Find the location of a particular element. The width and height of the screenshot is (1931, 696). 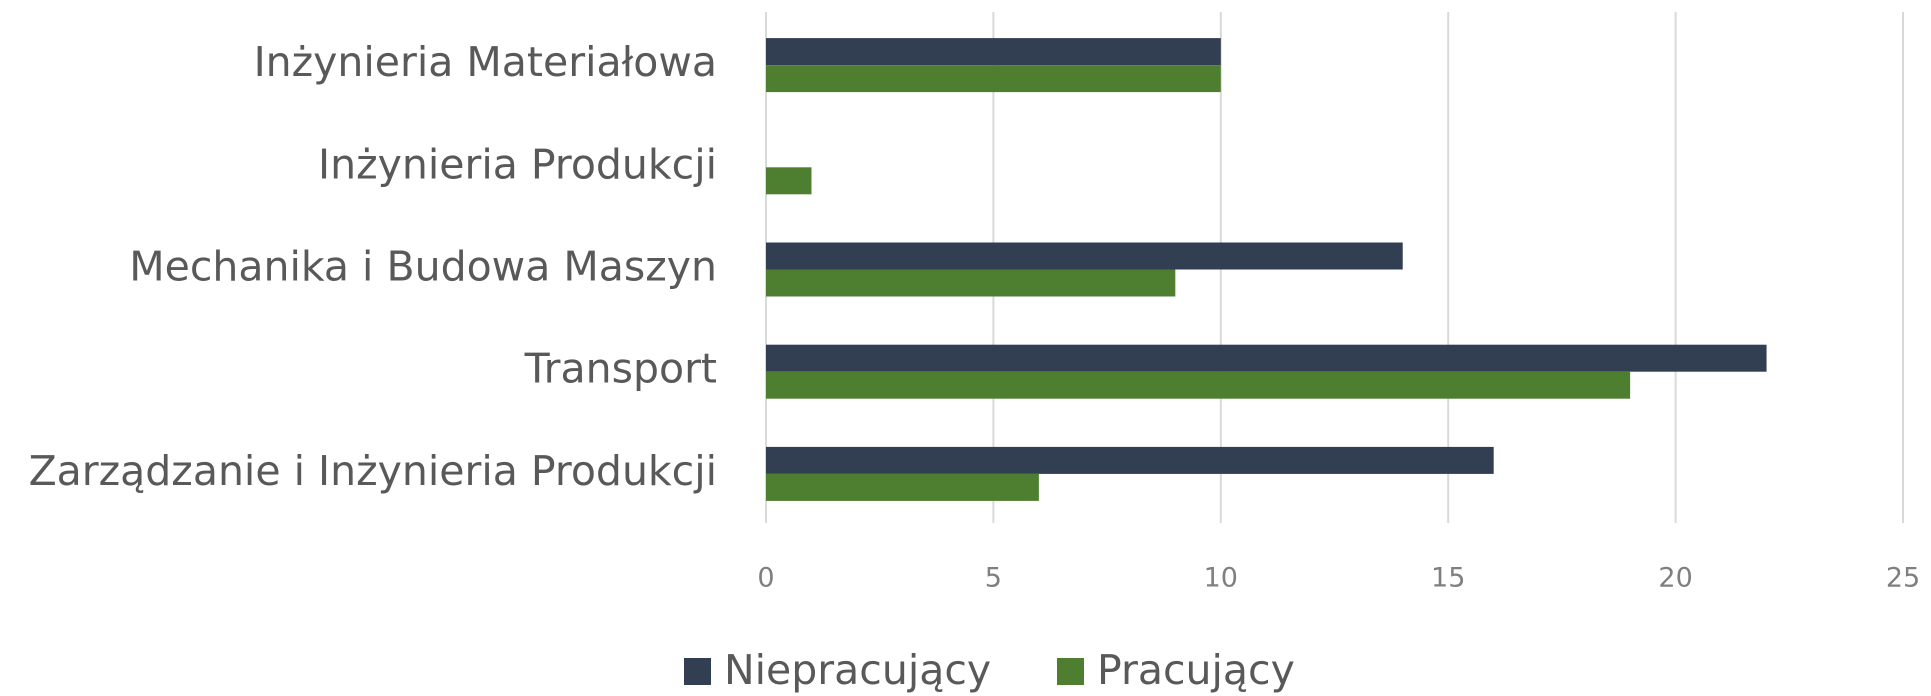

y-tick-label: Inżynieria Materiałowa is located at coordinates (485, 62).